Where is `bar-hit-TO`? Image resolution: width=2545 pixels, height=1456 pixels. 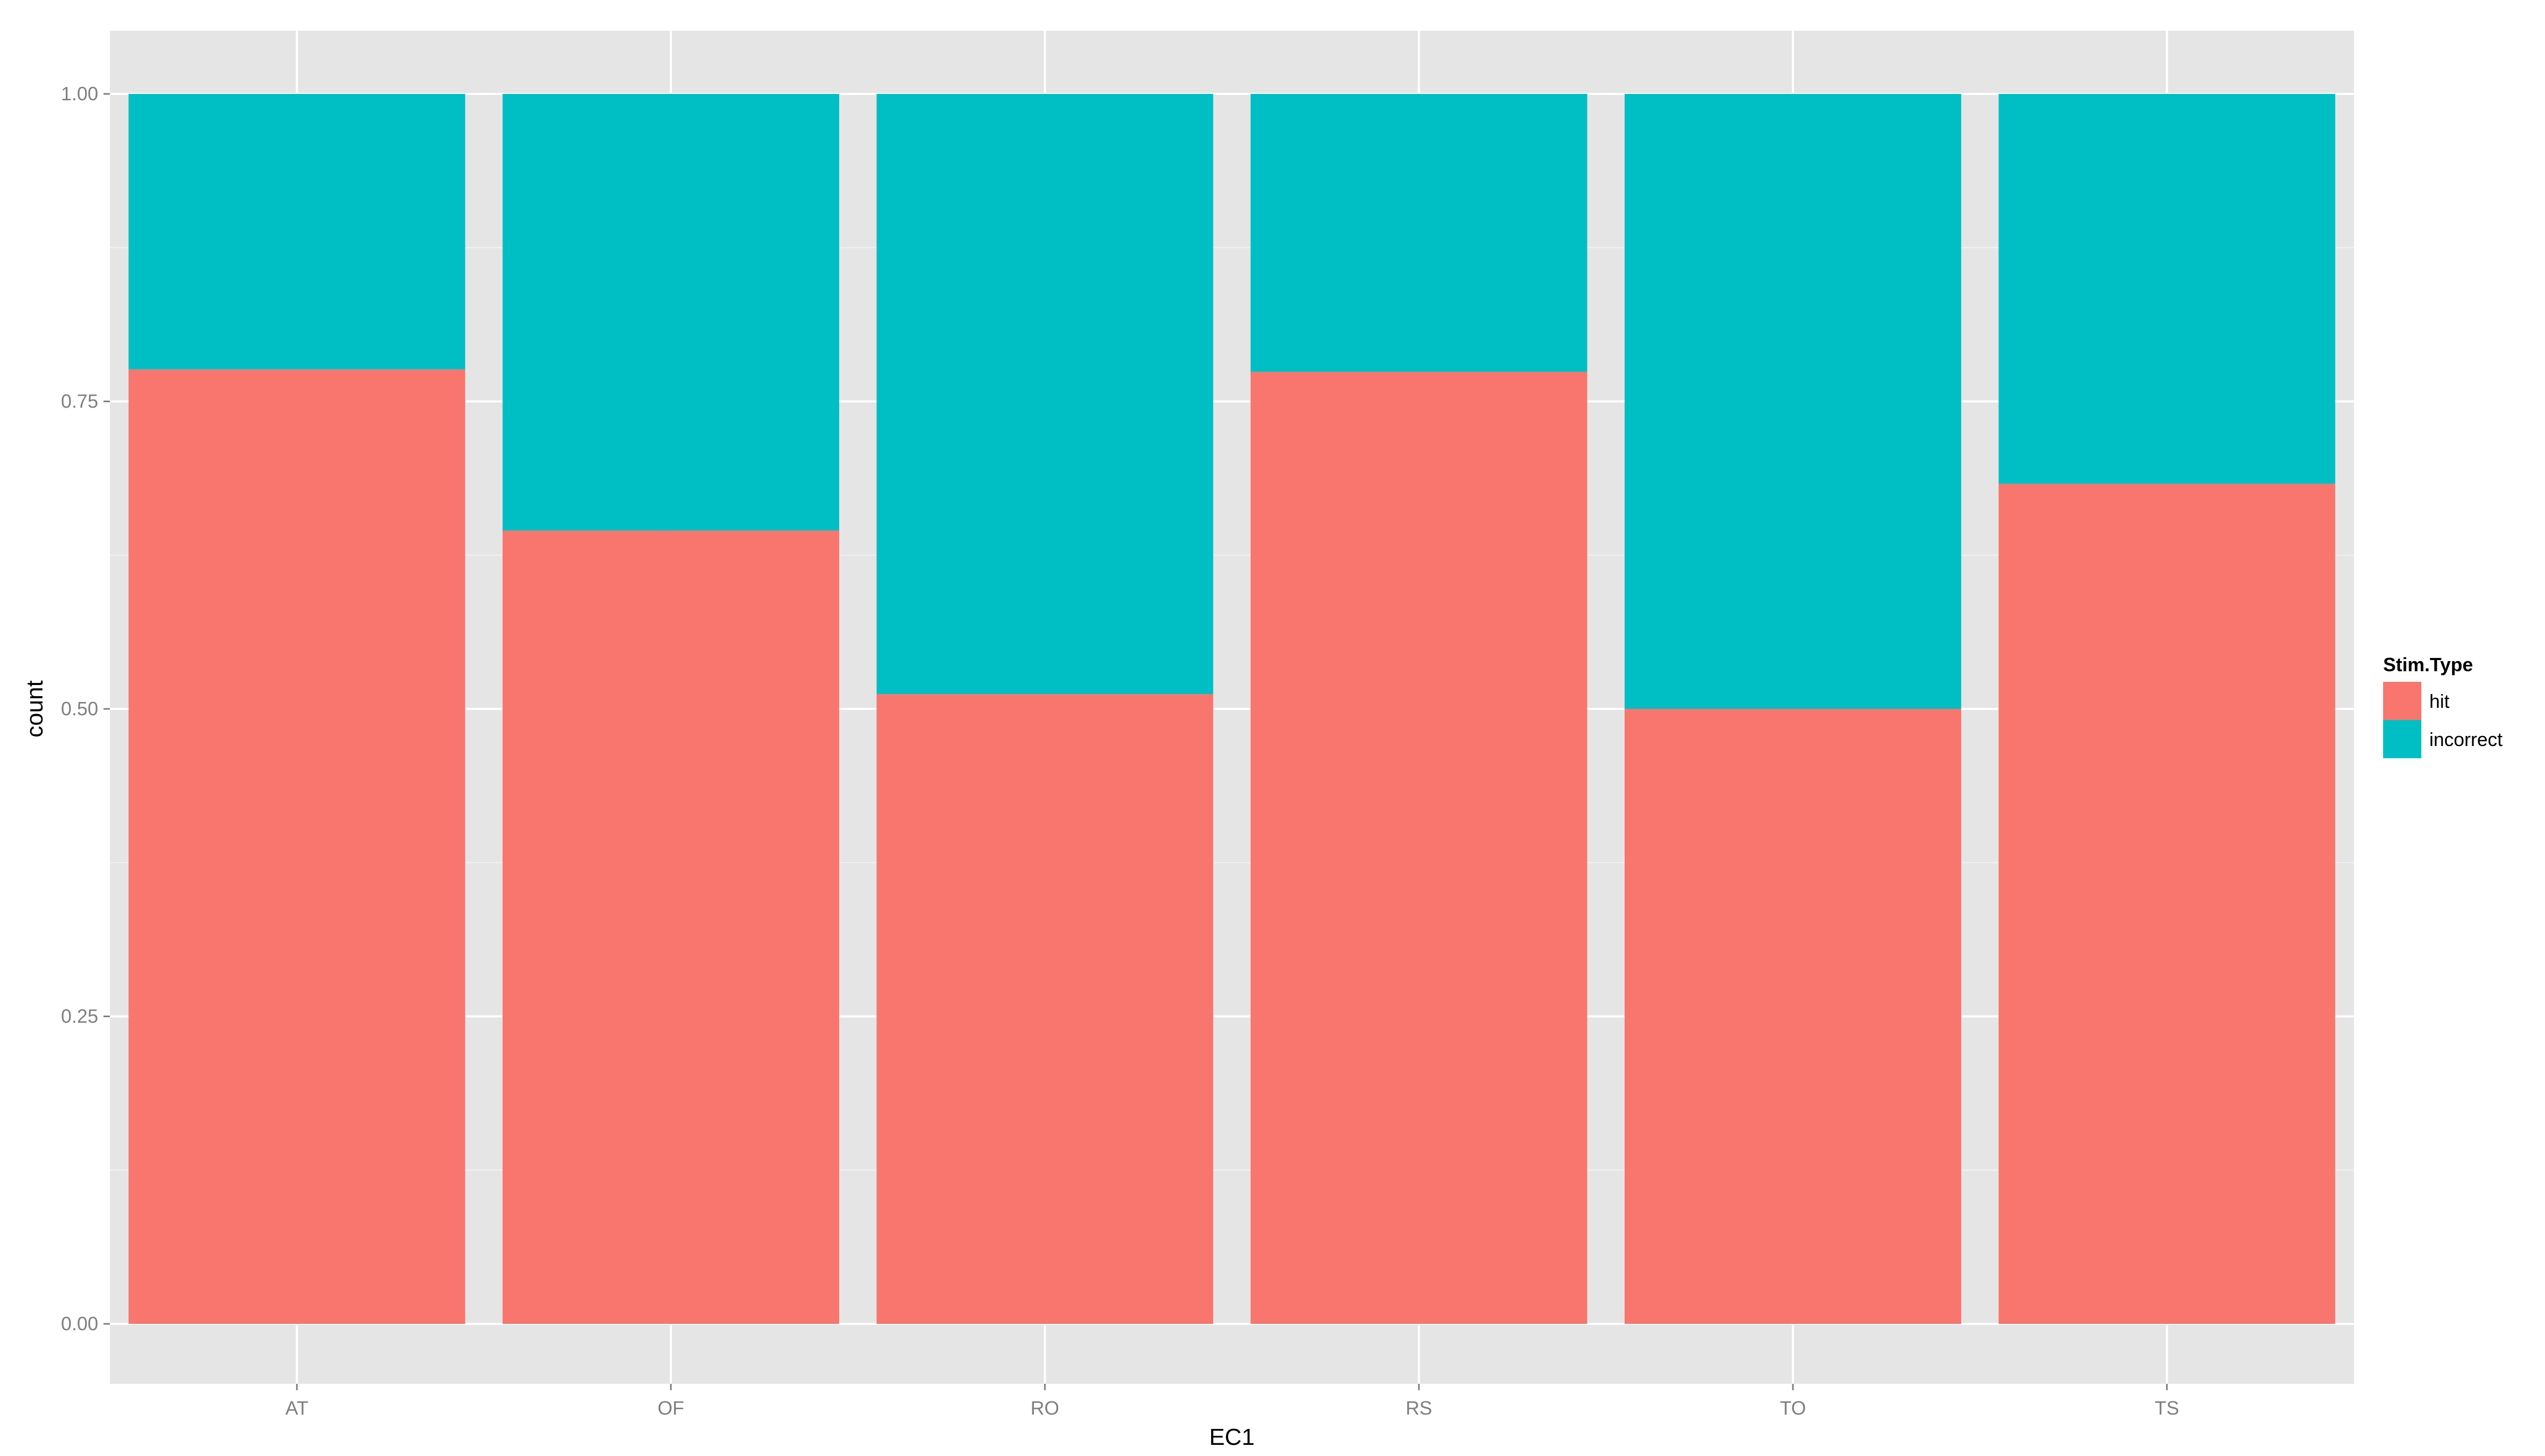
bar-hit-TO is located at coordinates (1793, 1016).